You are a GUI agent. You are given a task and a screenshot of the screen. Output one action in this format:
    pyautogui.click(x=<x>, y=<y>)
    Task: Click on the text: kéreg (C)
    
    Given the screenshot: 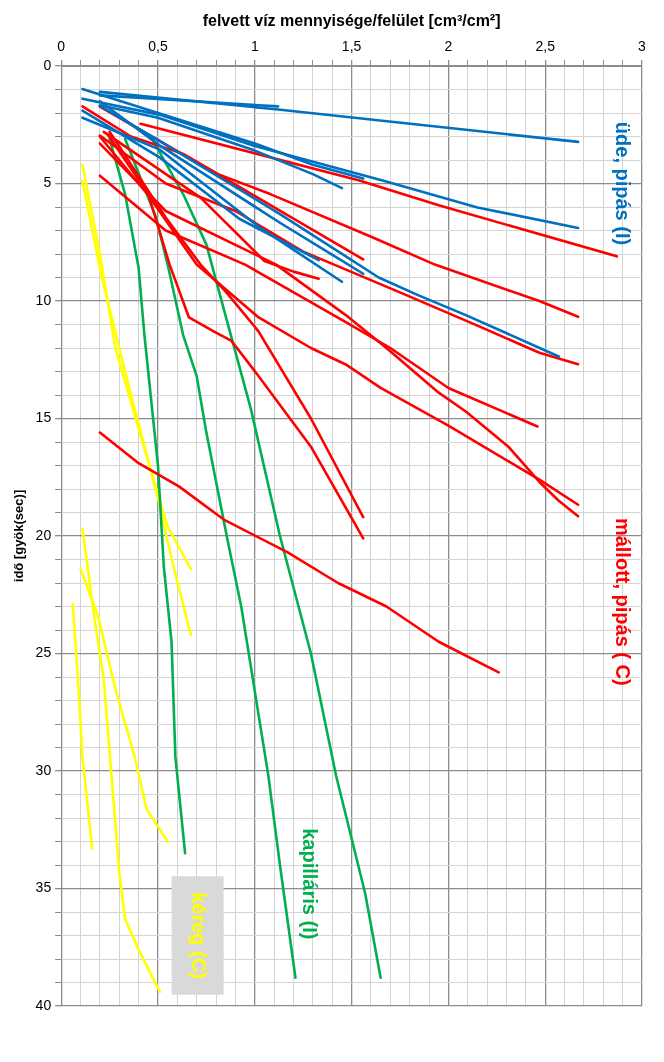 What is the action you would take?
    pyautogui.click(x=199, y=935)
    